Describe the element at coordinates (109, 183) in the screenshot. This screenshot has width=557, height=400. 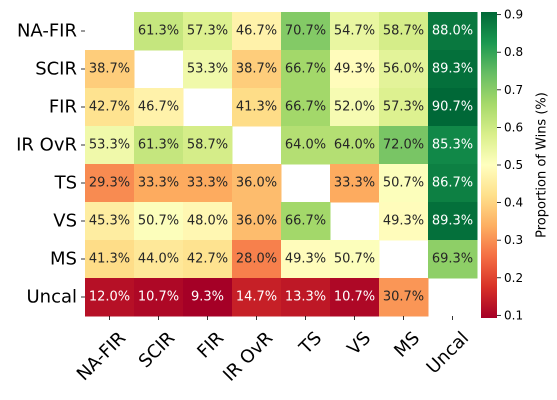
I see `cell-value-label: 29.3%` at that location.